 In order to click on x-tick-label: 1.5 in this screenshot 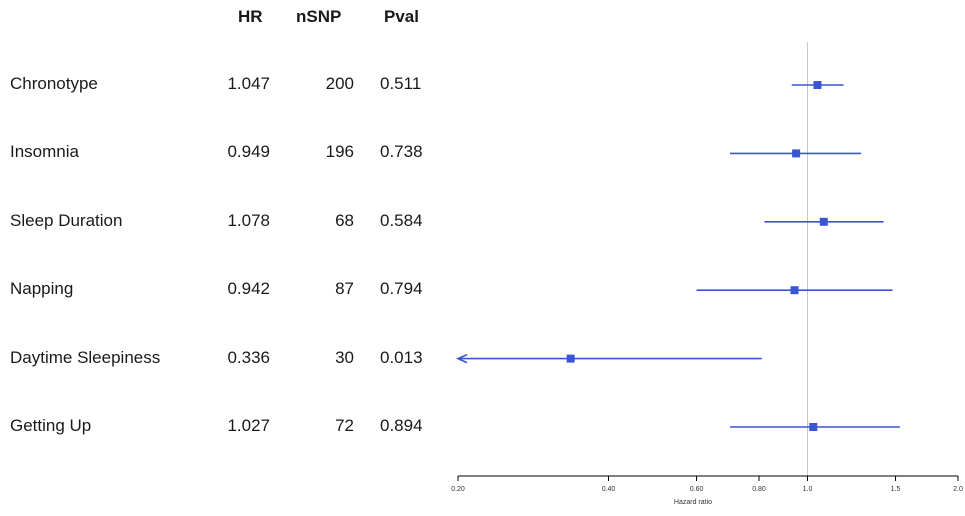, I will do `click(896, 489)`.